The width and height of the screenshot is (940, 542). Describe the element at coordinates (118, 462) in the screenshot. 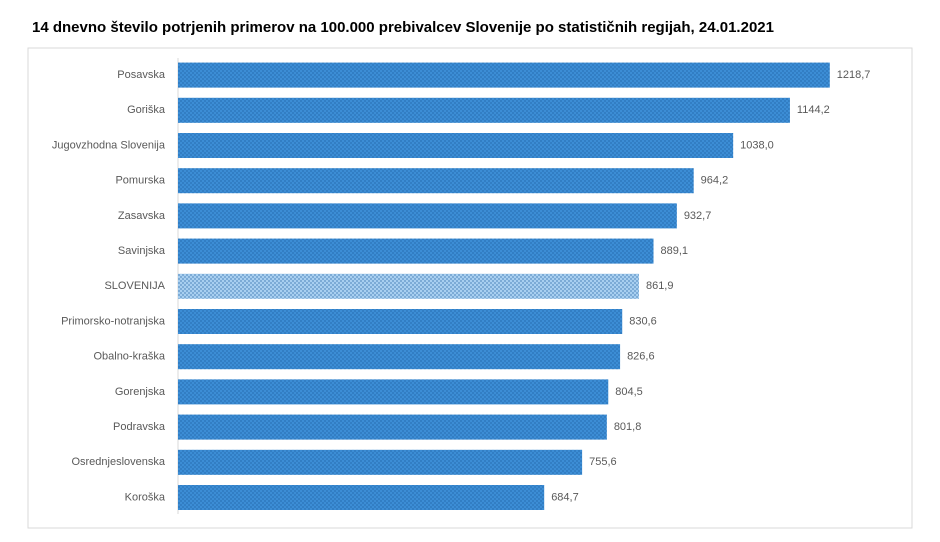

I see `category-label: Osrednjeslovenska` at that location.